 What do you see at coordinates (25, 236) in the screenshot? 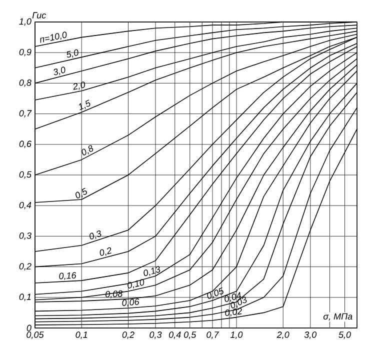
I see `y-tick-label: 0,3` at bounding box center [25, 236].